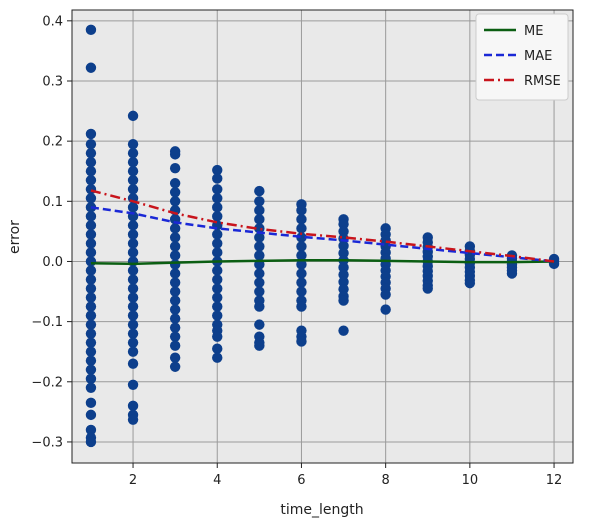 The width and height of the screenshot is (596, 531). I want to click on legend-label-me: ME, so click(533, 31).